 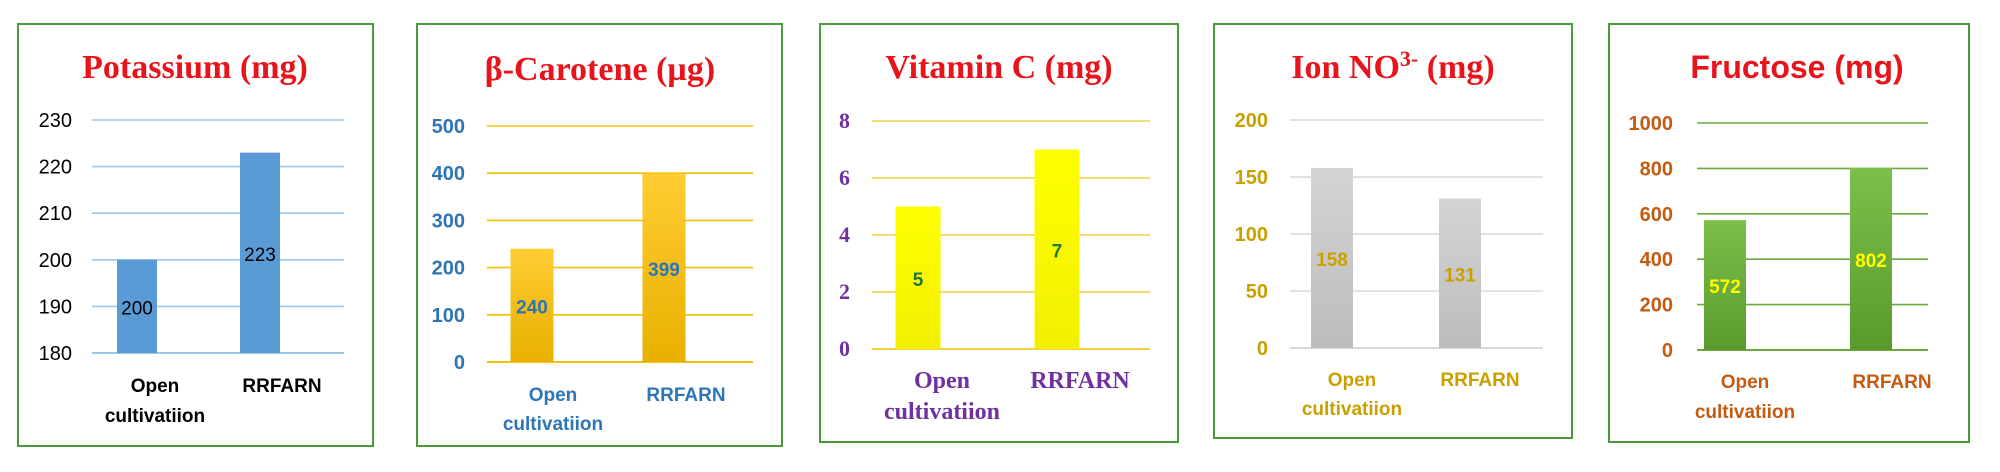 What do you see at coordinates (1651, 124) in the screenshot?
I see `y-tick-label: 1000` at bounding box center [1651, 124].